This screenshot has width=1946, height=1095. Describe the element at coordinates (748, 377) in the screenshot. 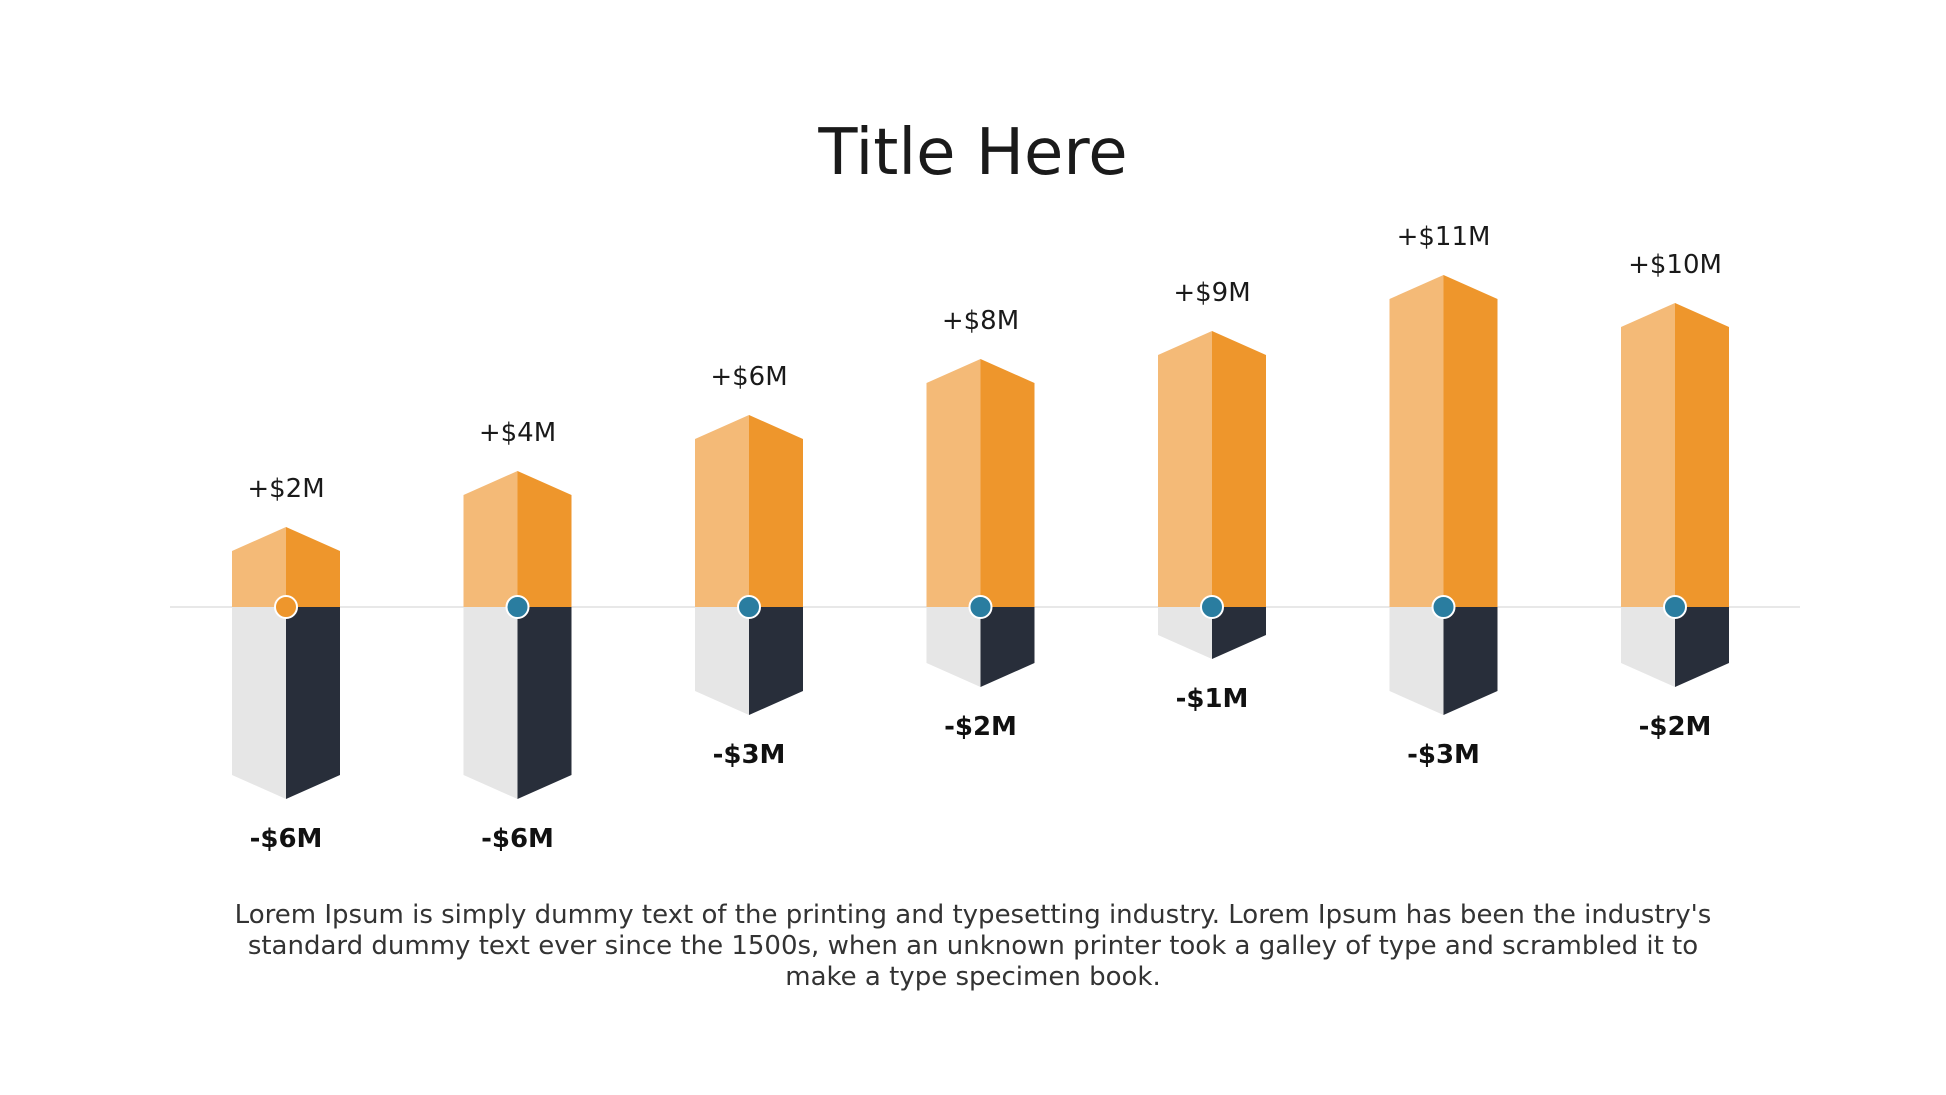

I see `positive-value-label: +$6M` at that location.